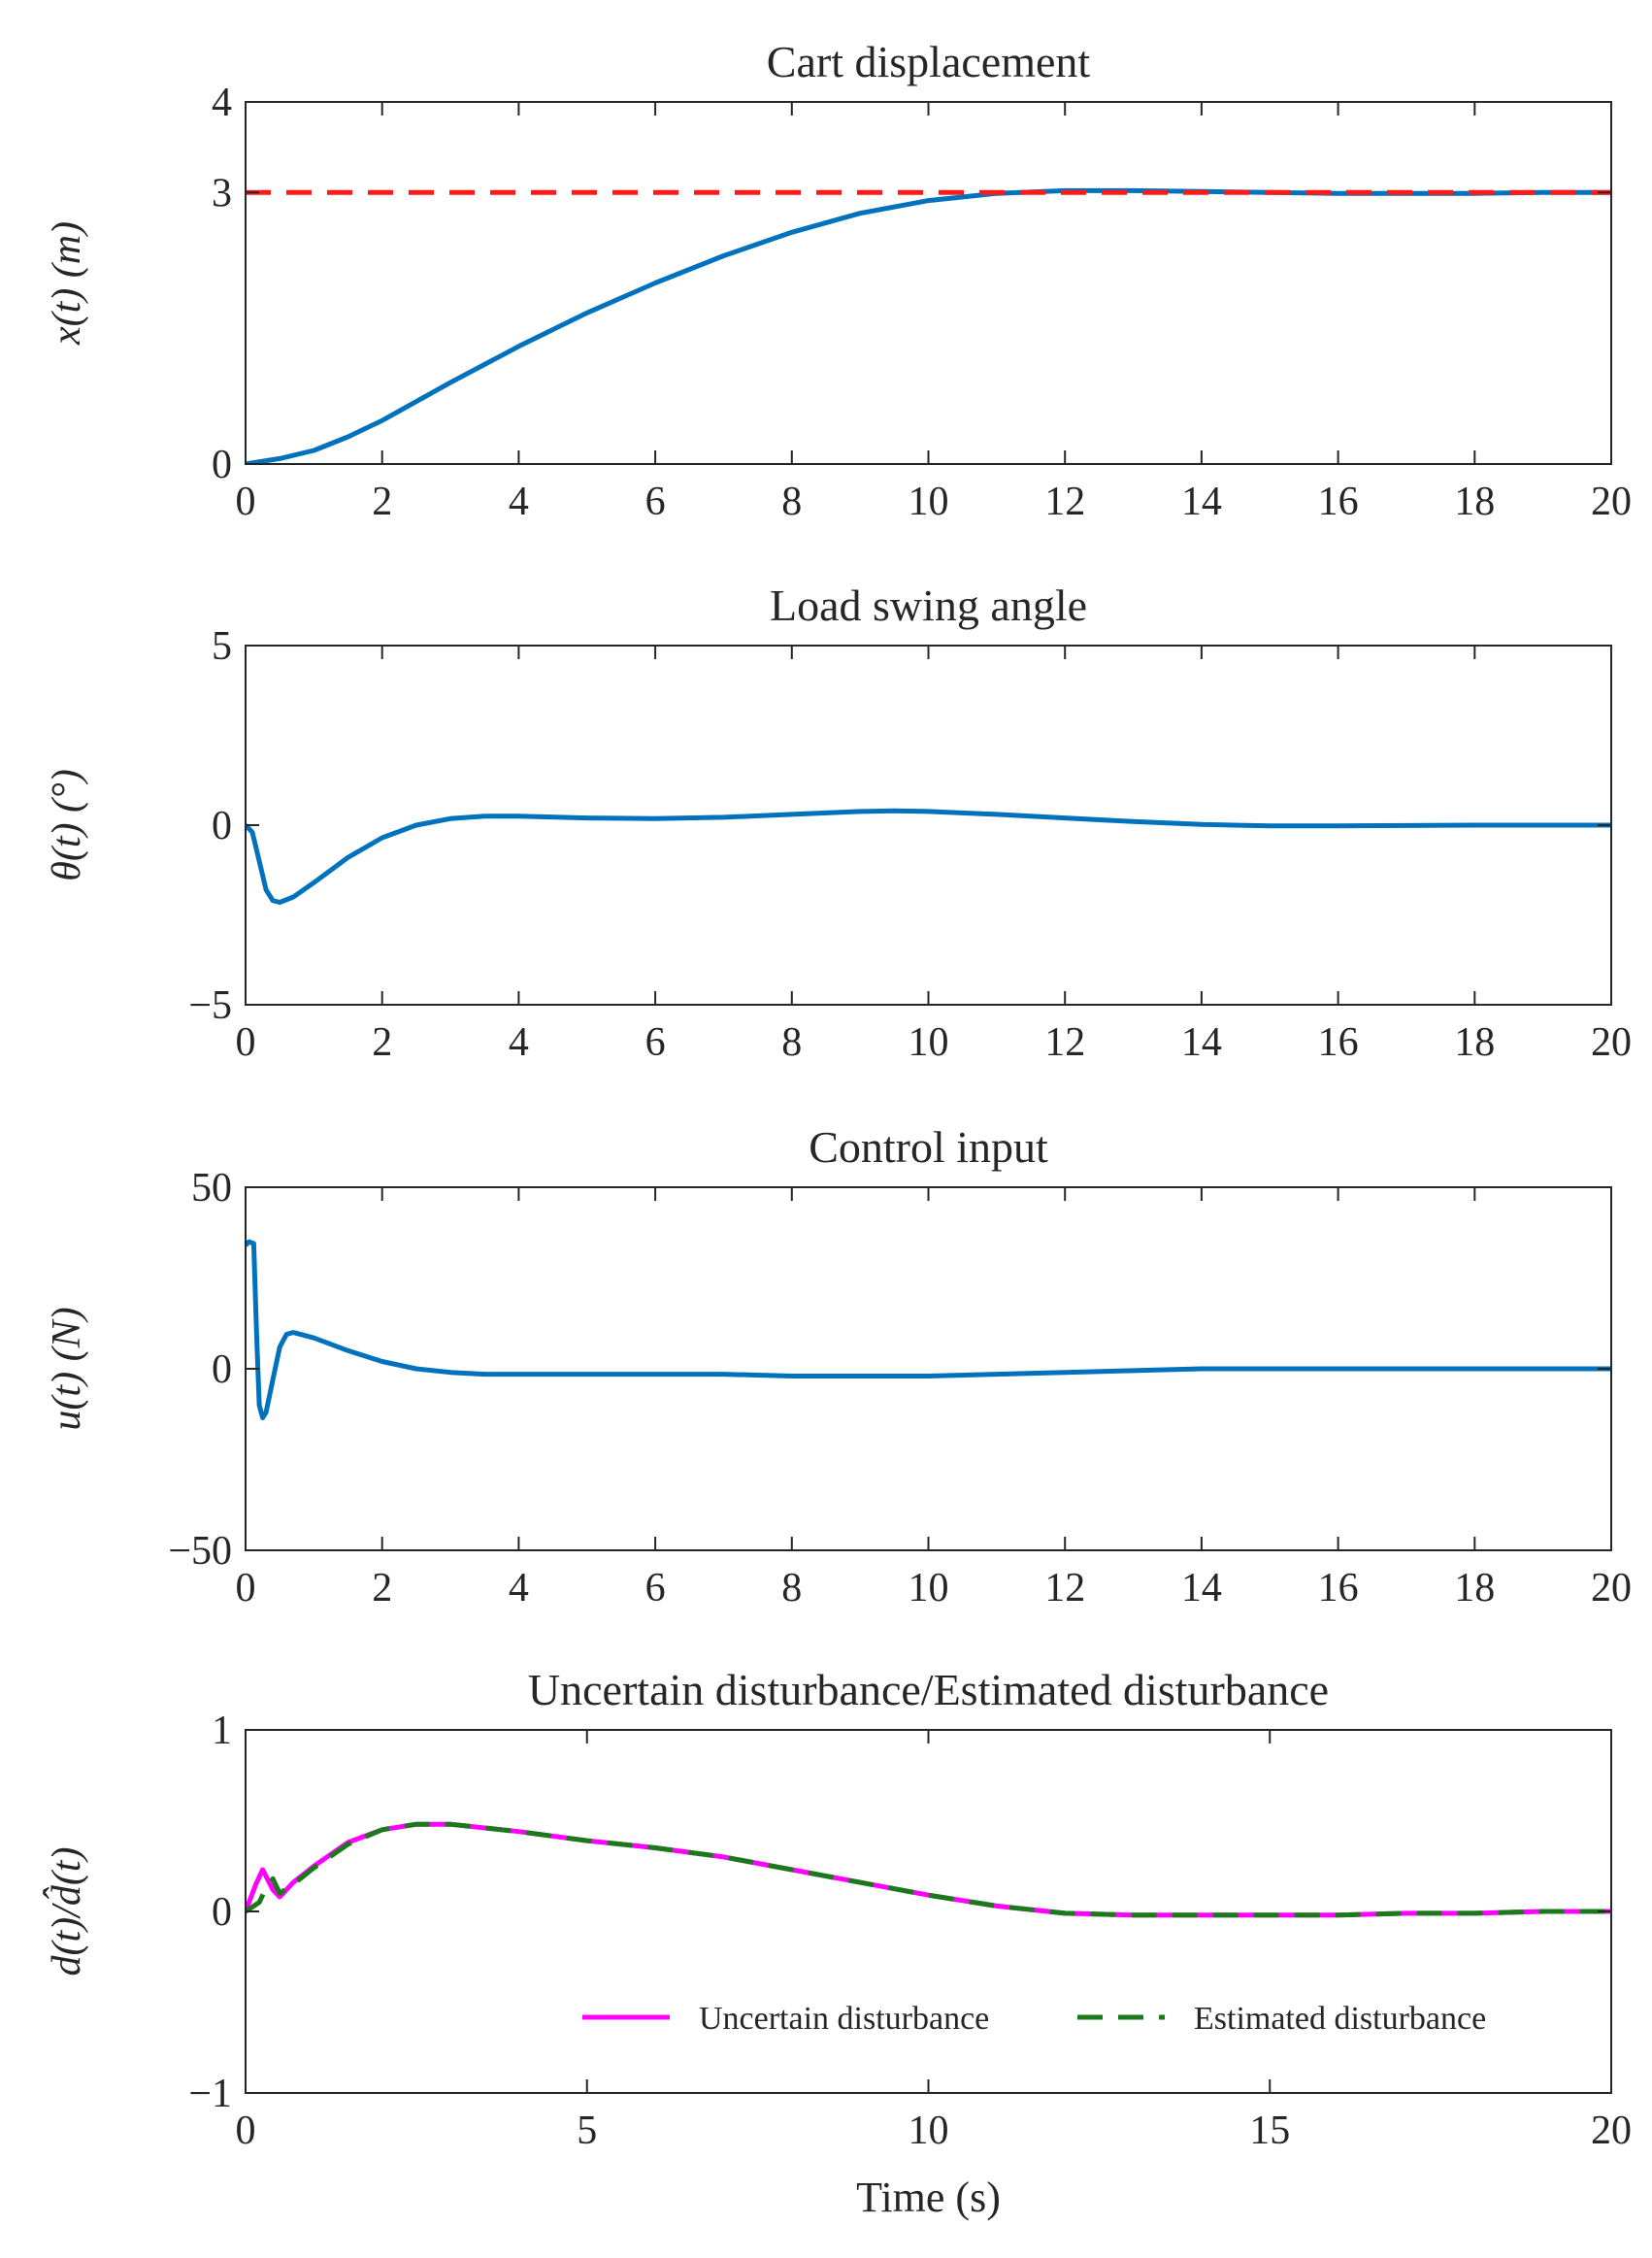 The height and width of the screenshot is (2258, 1652). What do you see at coordinates (222, 193) in the screenshot?
I see `y-tick-label: 3` at bounding box center [222, 193].